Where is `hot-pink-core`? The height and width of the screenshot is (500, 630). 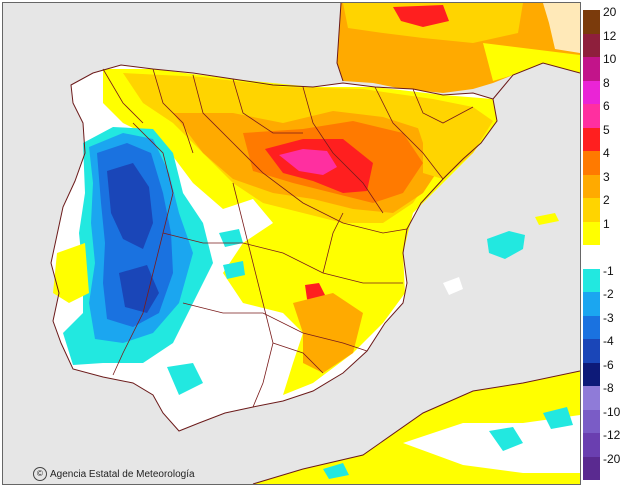
hot-pink-core is located at coordinates (308, 162).